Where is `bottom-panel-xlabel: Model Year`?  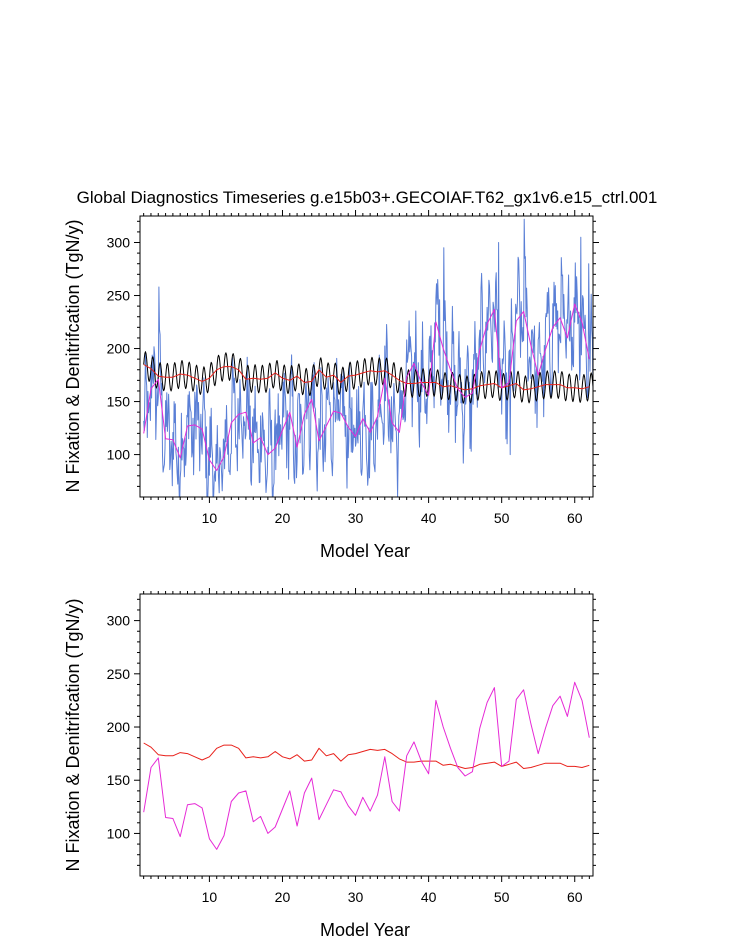 bottom-panel-xlabel: Model Year is located at coordinates (365, 930).